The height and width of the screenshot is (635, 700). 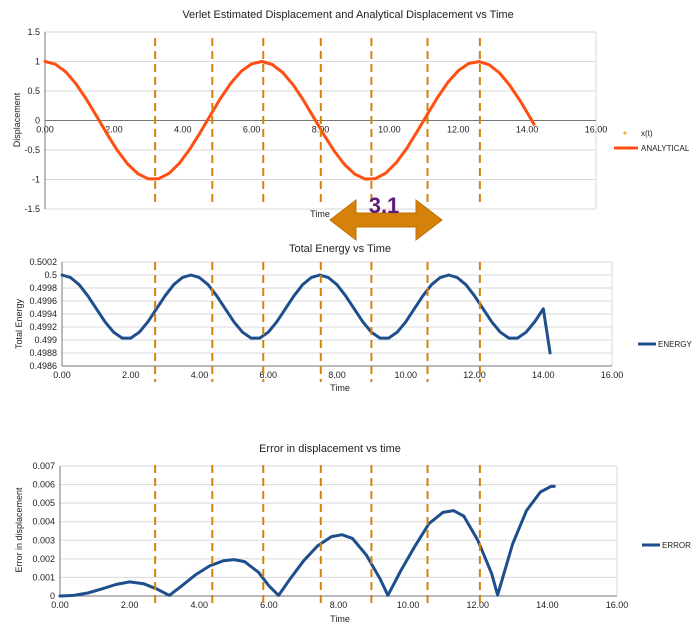 What do you see at coordinates (17, 119) in the screenshot?
I see `displacement-chart-ylabel: Displacement` at bounding box center [17, 119].